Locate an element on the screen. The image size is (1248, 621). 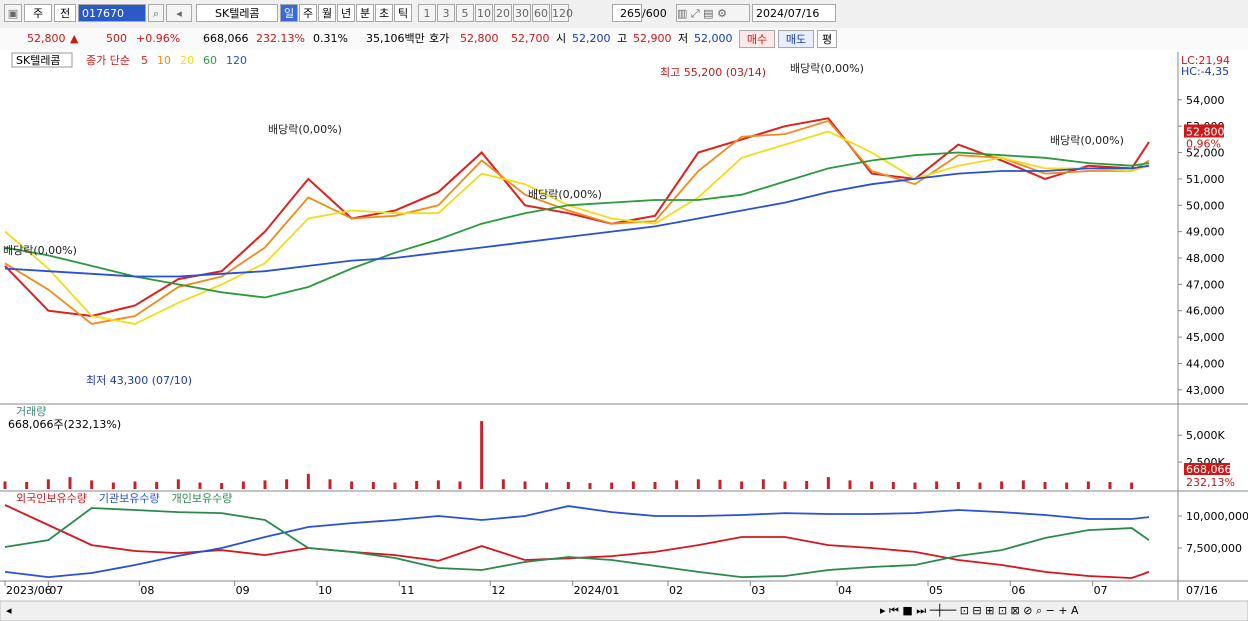
period-button: 초 is located at coordinates (384, 13).